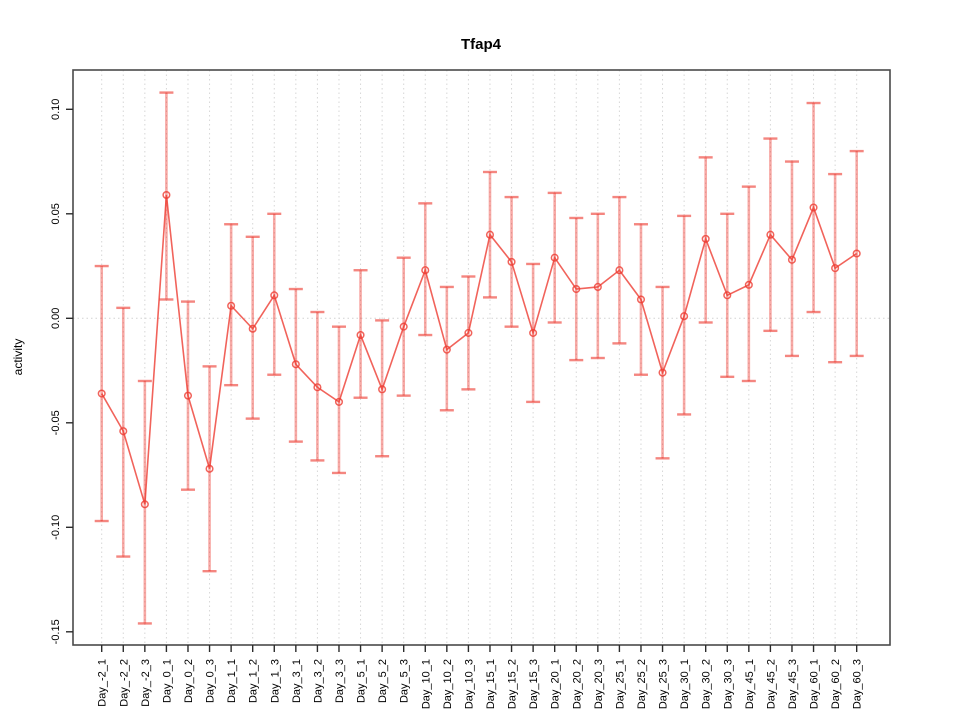  Describe the element at coordinates (664, 684) in the screenshot. I see `x-tick-label: Day_25_3` at that location.